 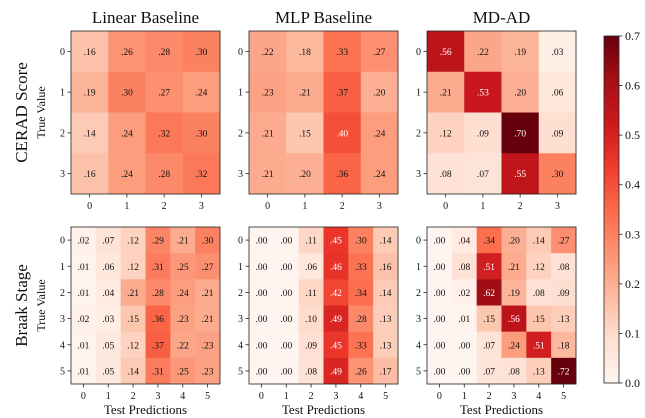 What do you see at coordinates (538, 396) in the screenshot?
I see `x-tick-label: 4` at bounding box center [538, 396].